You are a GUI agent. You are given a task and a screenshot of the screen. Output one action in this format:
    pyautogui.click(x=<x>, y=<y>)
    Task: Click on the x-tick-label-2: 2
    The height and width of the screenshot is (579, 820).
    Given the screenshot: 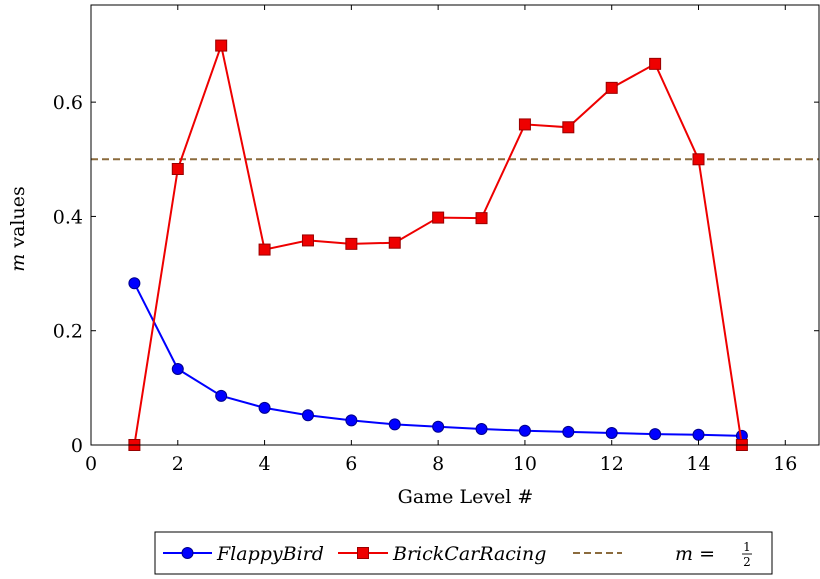 What is the action you would take?
    pyautogui.click(x=178, y=464)
    